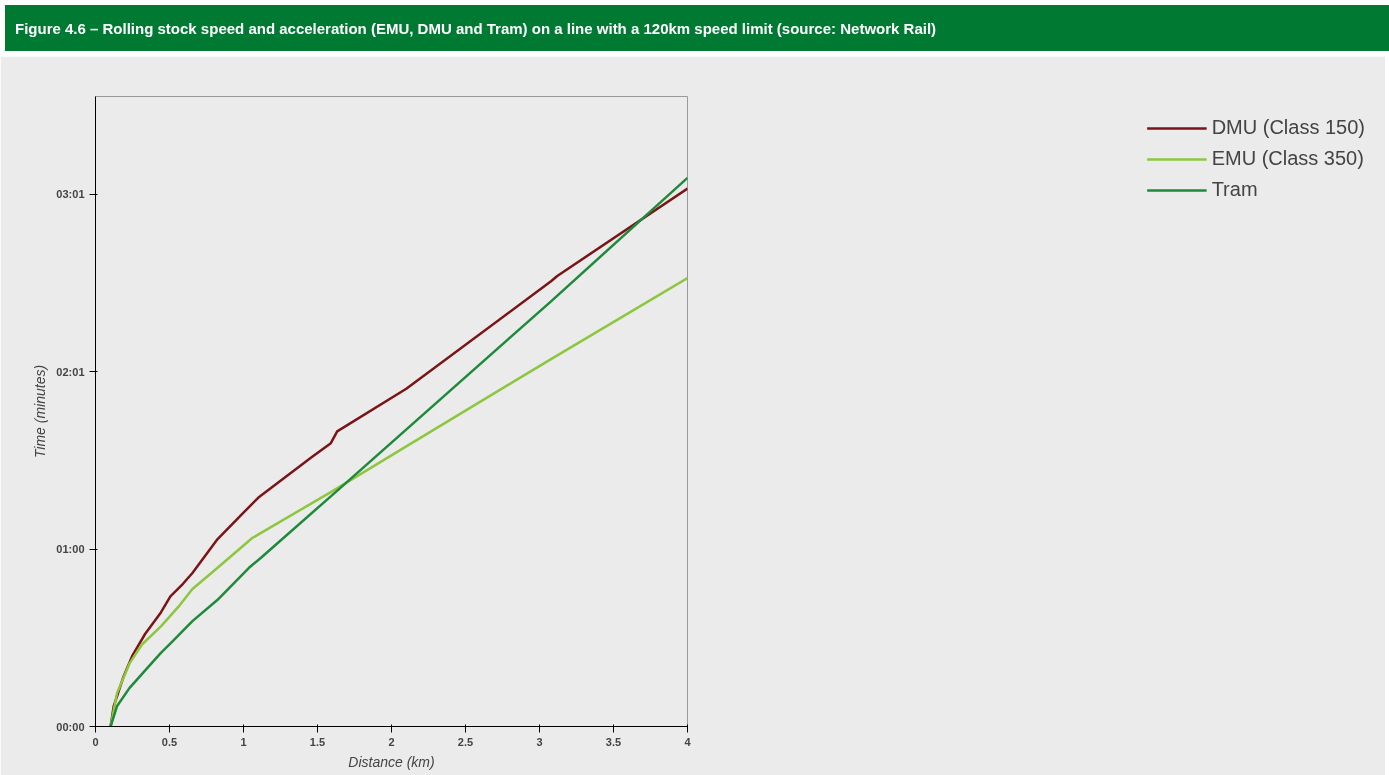 This screenshot has height=775, width=1389. Describe the element at coordinates (613, 741) in the screenshot. I see `x-tick-label: 3.5` at that location.